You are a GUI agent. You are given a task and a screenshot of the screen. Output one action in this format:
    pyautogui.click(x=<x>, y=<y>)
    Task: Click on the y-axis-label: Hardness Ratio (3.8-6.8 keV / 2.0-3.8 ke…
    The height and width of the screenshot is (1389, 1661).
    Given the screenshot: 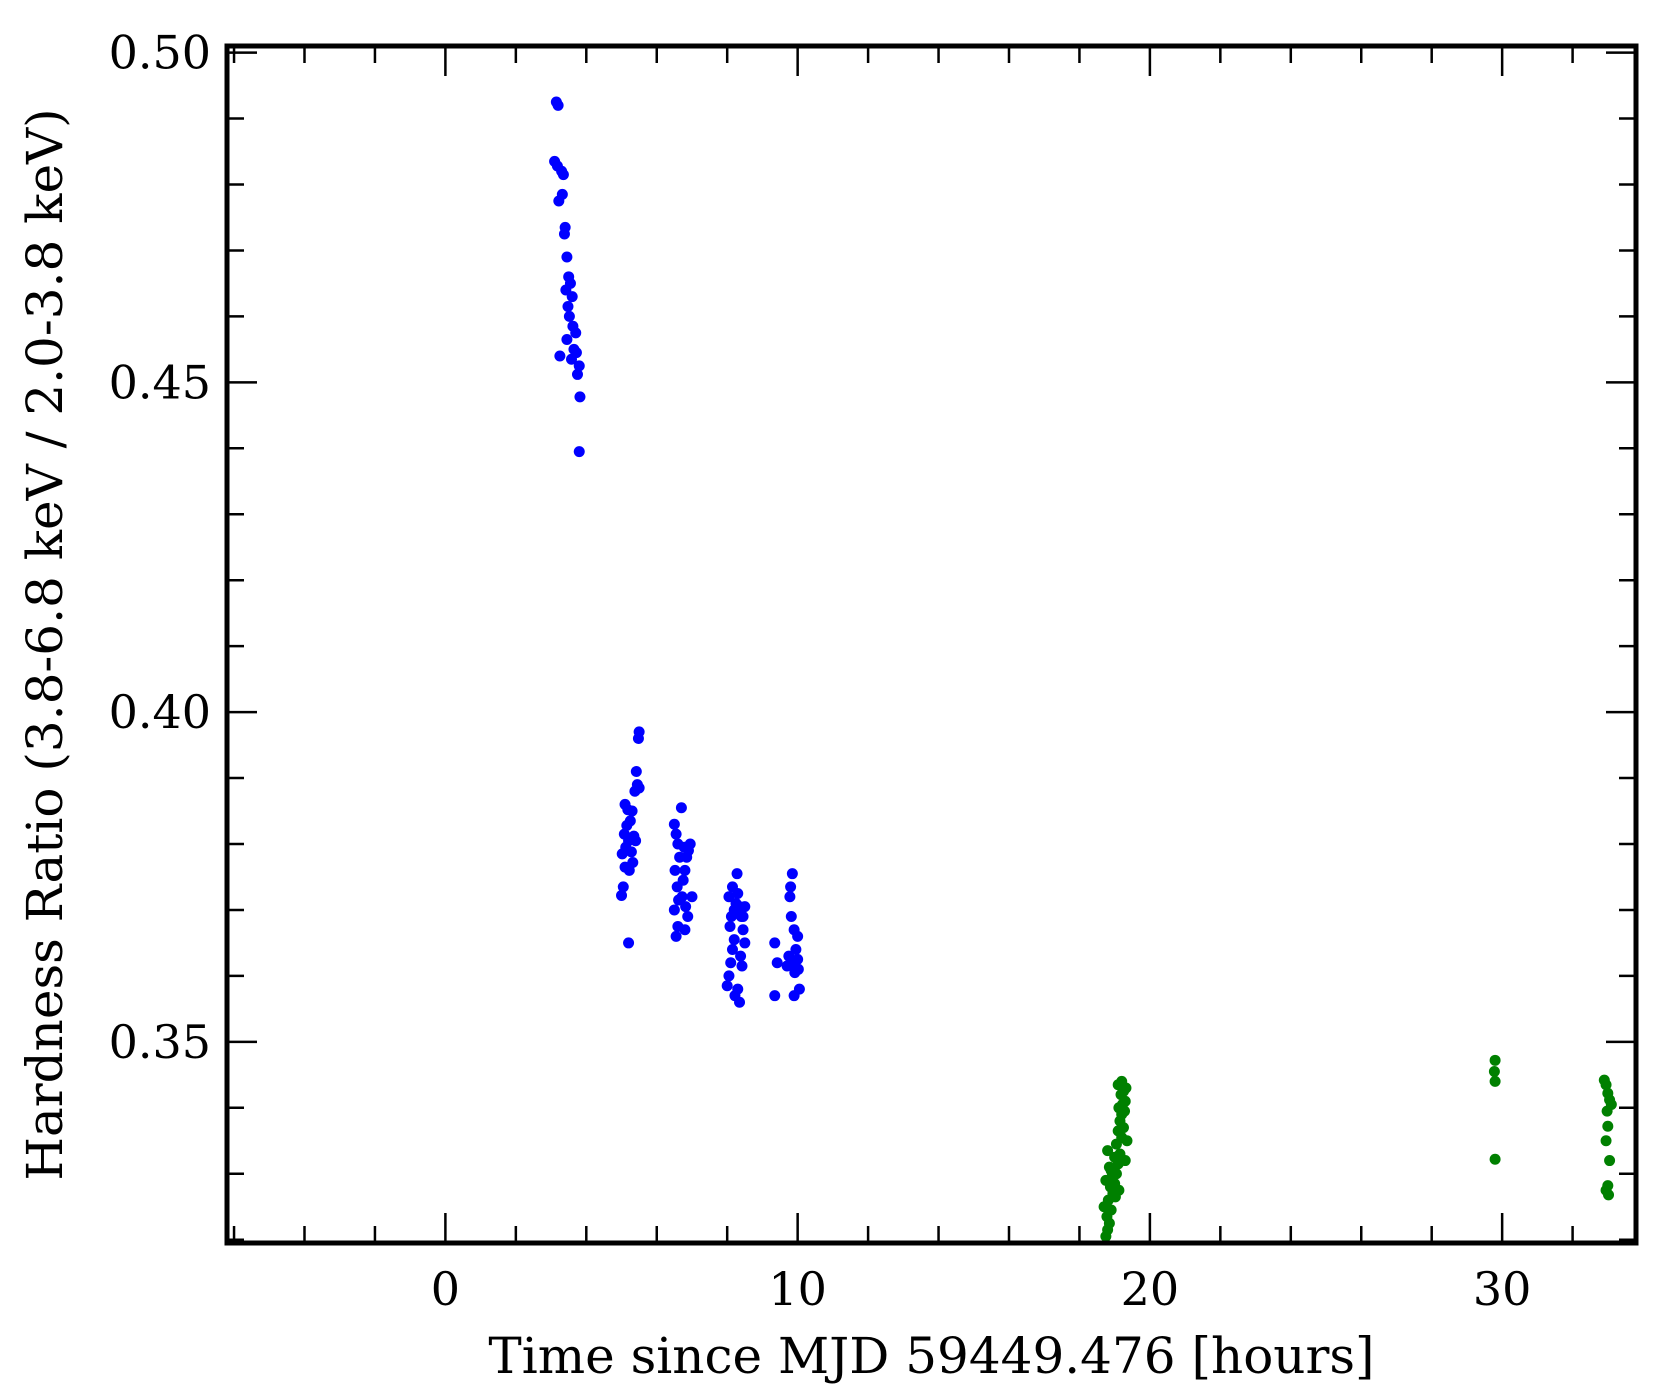 What is the action you would take?
    pyautogui.click(x=45, y=644)
    